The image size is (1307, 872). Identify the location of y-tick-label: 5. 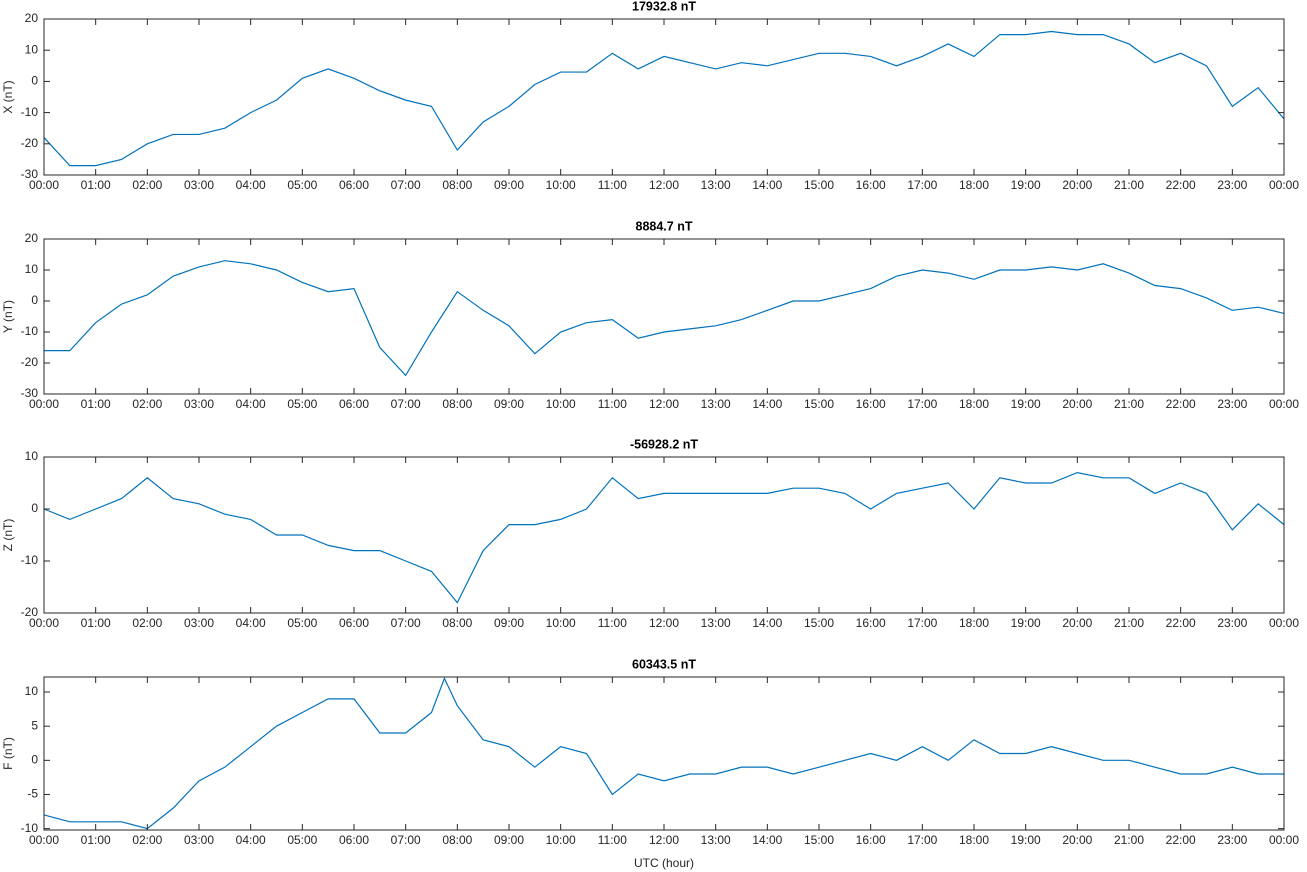
(34, 725).